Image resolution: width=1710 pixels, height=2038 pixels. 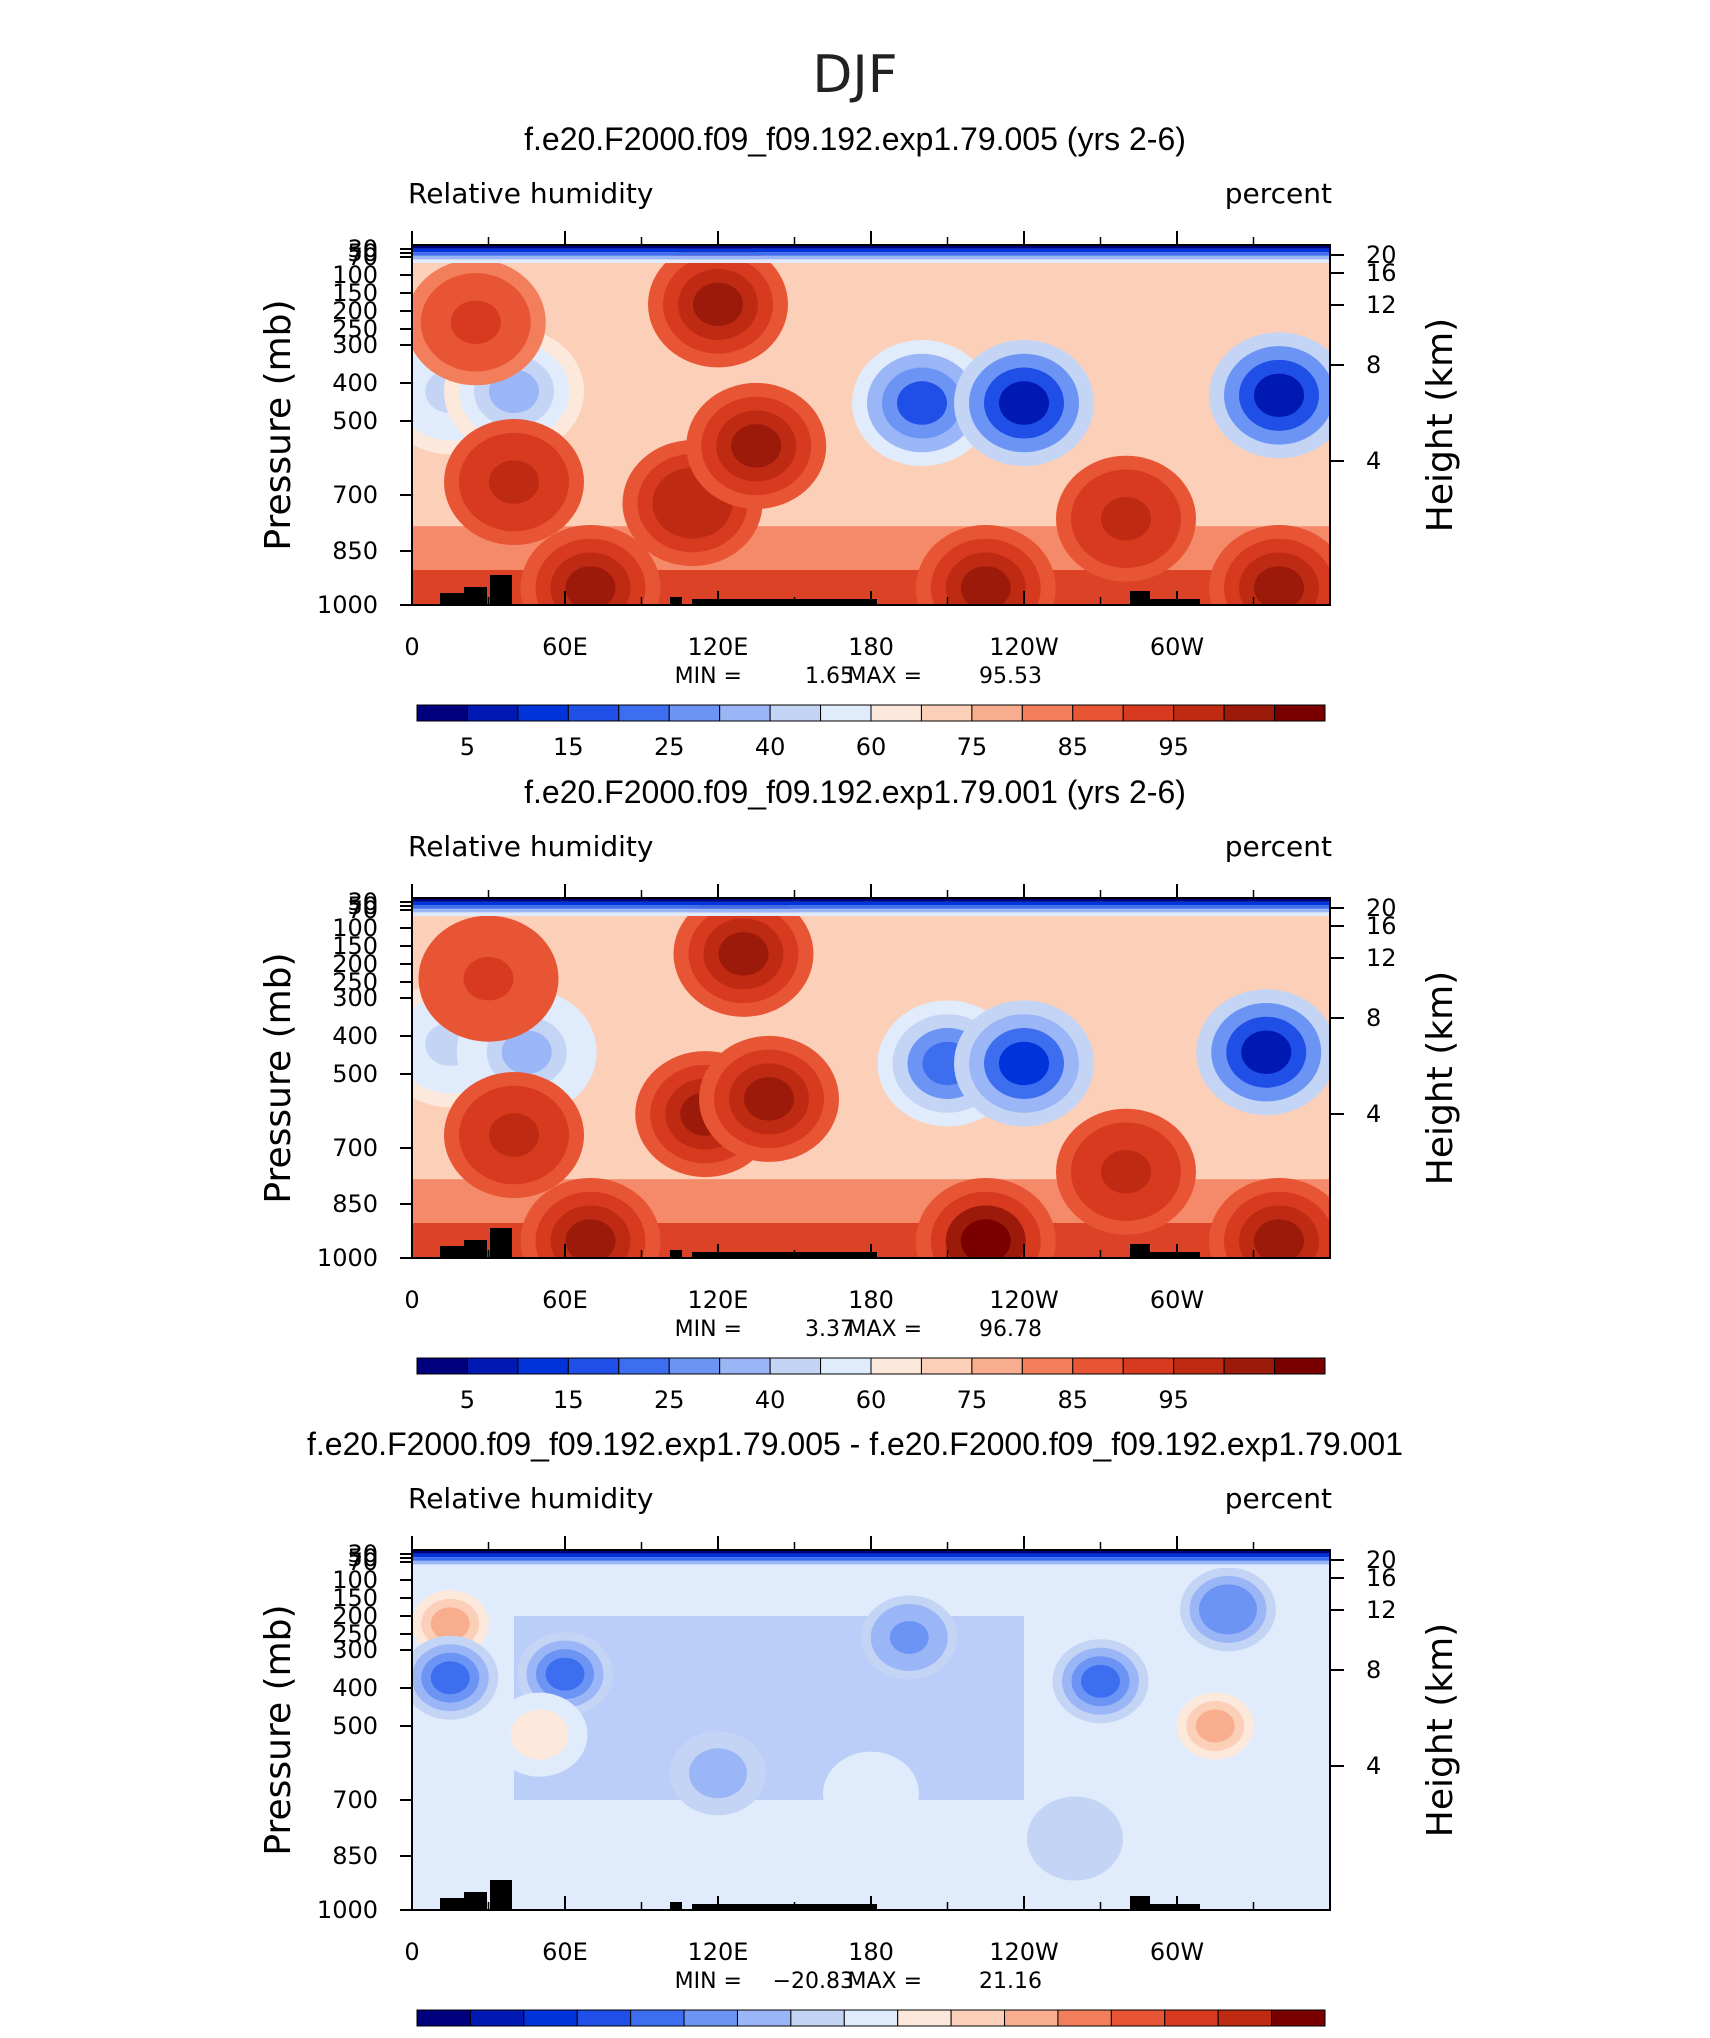 I want to click on y-tick-label: 30, so click(x=362, y=1554).